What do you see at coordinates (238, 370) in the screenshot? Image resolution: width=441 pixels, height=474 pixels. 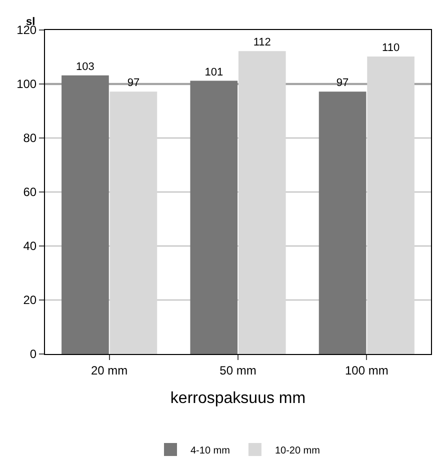 I see `x-tick-label: 50 mm` at bounding box center [238, 370].